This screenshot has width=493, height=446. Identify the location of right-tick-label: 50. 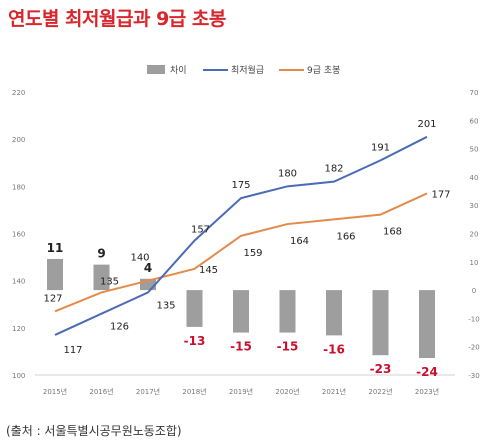
(474, 150).